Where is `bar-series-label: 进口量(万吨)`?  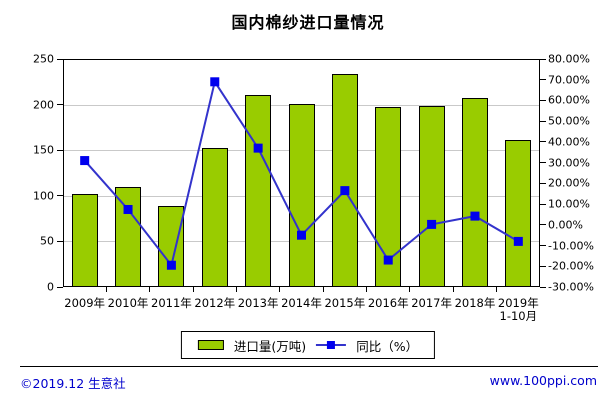
bar-series-label: 进口量(万吨) is located at coordinates (270, 346).